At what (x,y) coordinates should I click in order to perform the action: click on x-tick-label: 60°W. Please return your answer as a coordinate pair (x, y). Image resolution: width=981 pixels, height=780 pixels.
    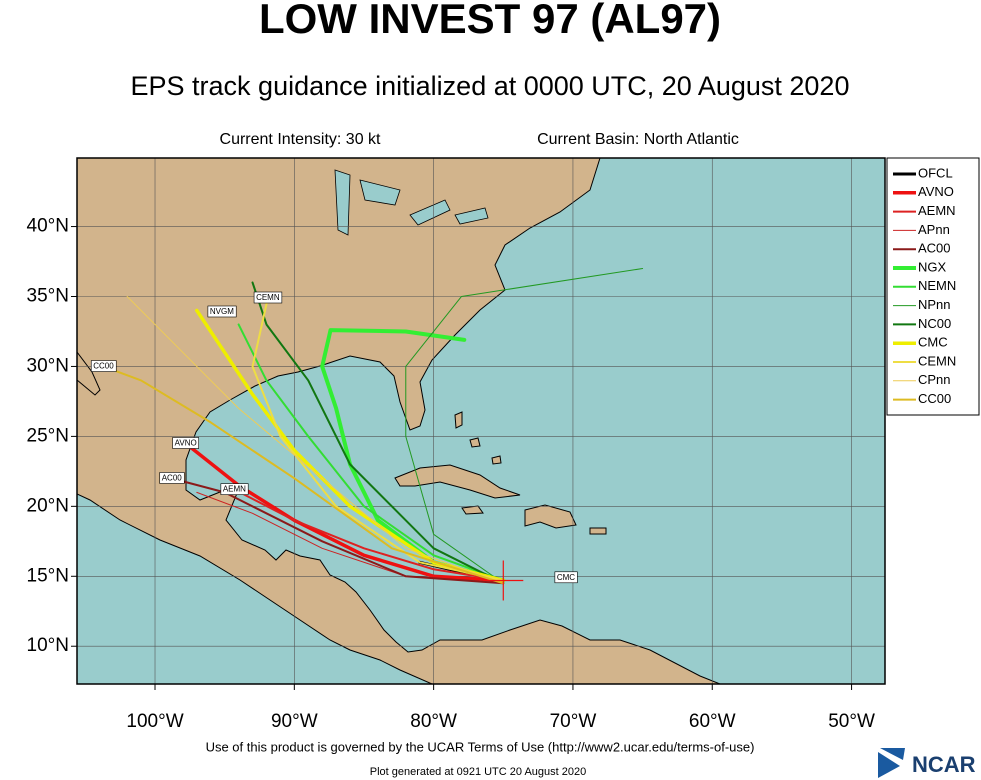
    Looking at the image, I should click on (712, 721).